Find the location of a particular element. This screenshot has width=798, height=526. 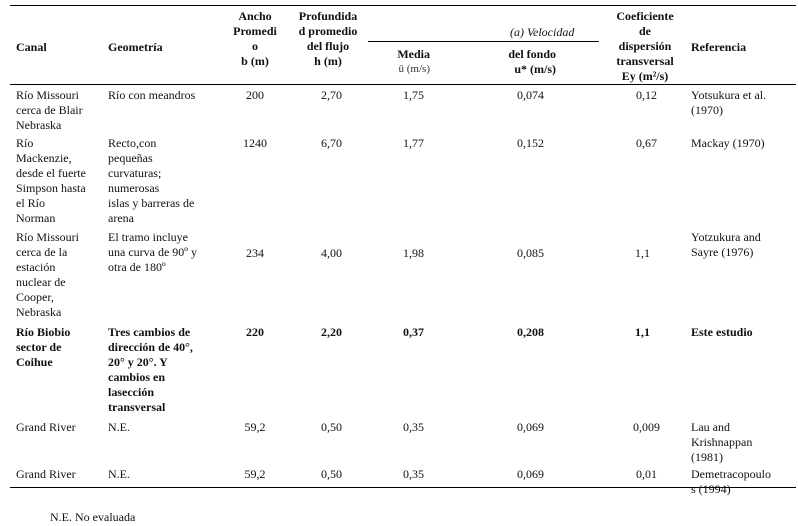

cell-referencia: Yotsukura et al. (1970) is located at coordinates (729, 102).